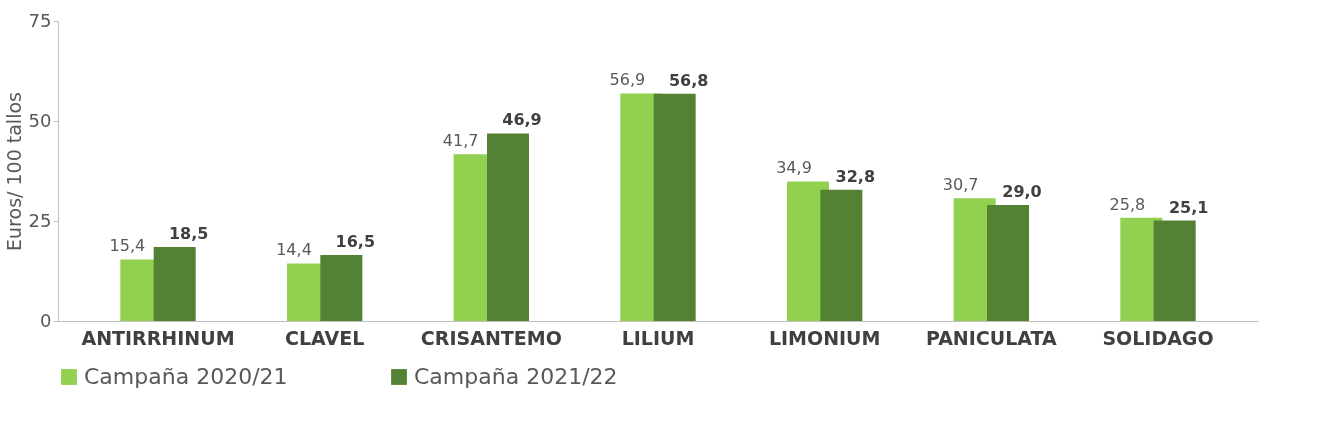 The width and height of the screenshot is (1326, 423). What do you see at coordinates (794, 168) in the screenshot?
I see `data-label: 34,9` at bounding box center [794, 168].